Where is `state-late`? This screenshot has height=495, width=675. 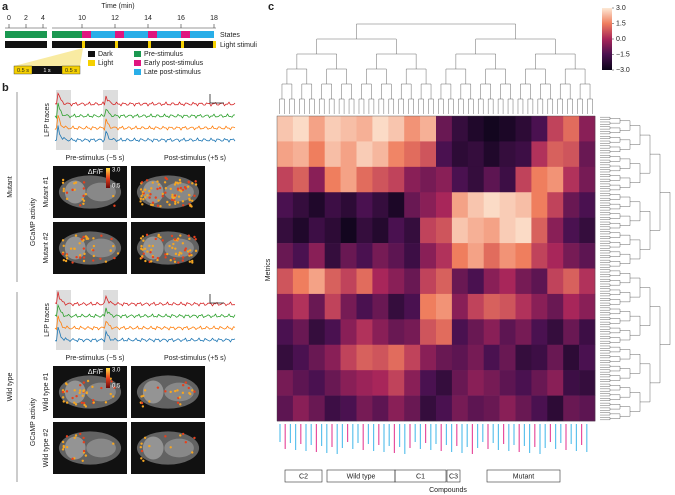 state-late is located at coordinates (169, 34).